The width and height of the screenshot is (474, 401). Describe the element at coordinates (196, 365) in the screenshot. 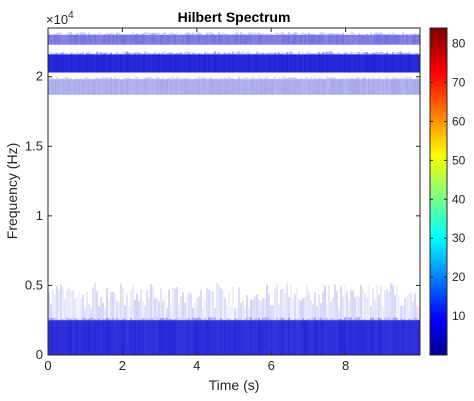

I see `x-tick-label: 4` at that location.